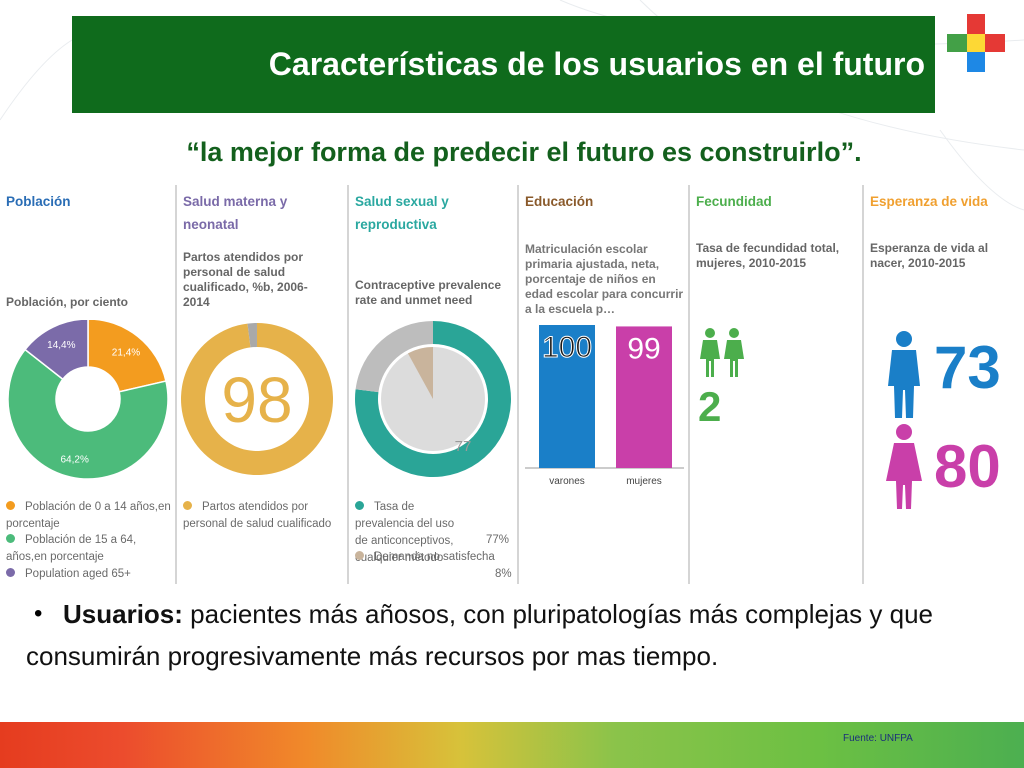 This screenshot has height=768, width=1024. What do you see at coordinates (967, 466) in the screenshot?
I see `female-life-expectancy: 80` at bounding box center [967, 466].